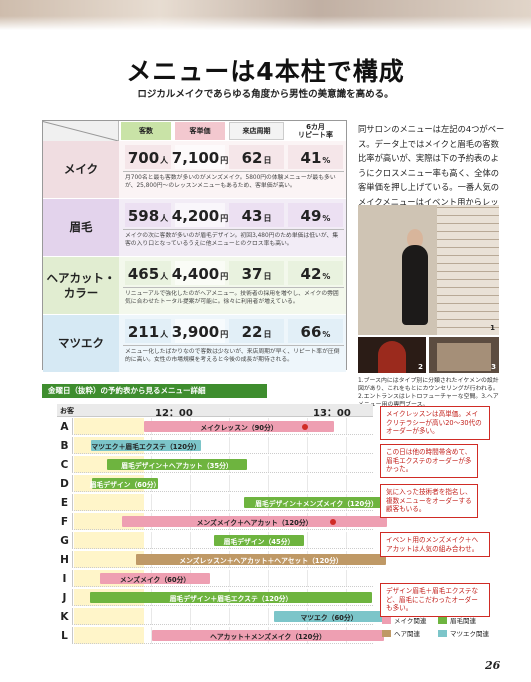 This screenshot has width=531, height=682. I want to click on repeat-value: 41%, so click(315, 157).